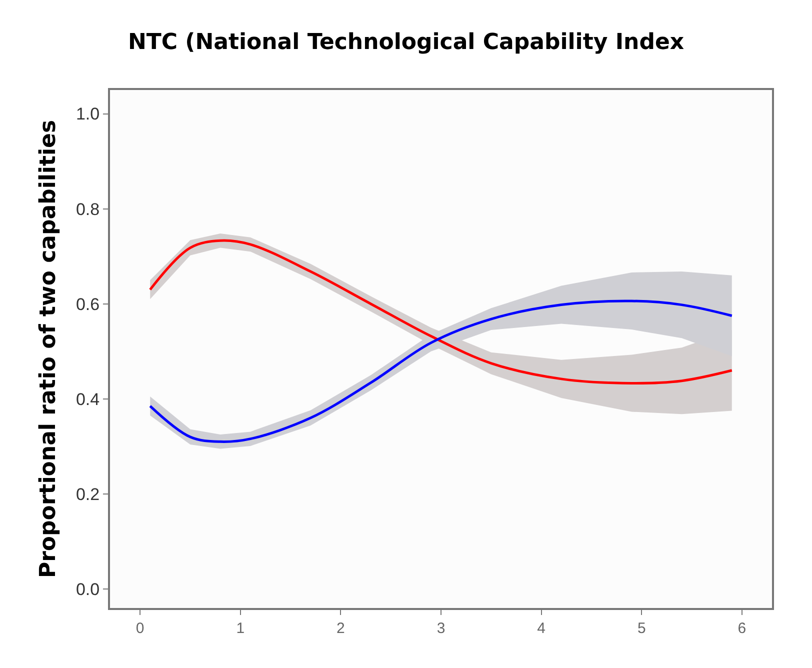  Describe the element at coordinates (240, 628) in the screenshot. I see `x-tick-label: 1` at that location.